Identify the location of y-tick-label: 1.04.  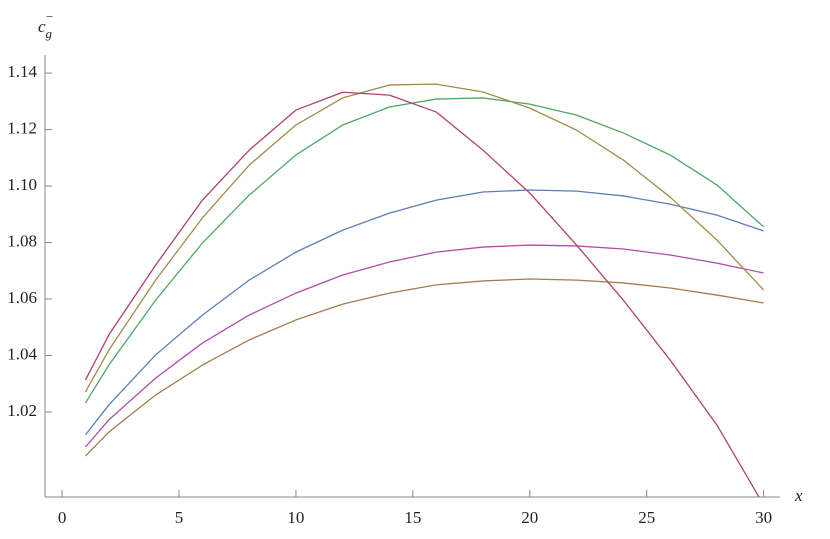
(22, 353).